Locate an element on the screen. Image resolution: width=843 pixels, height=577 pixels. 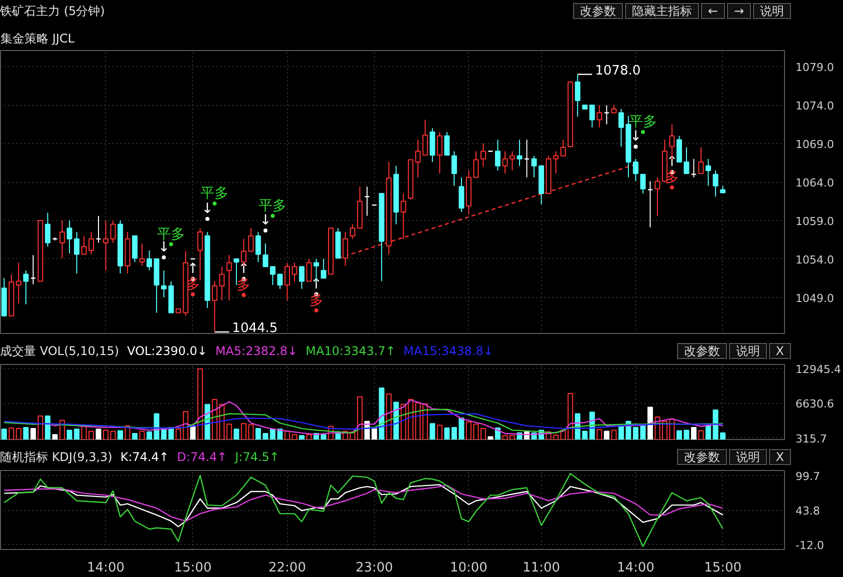
chart-title: 成交量 VOL(5,10,15) is located at coordinates (60, 351).